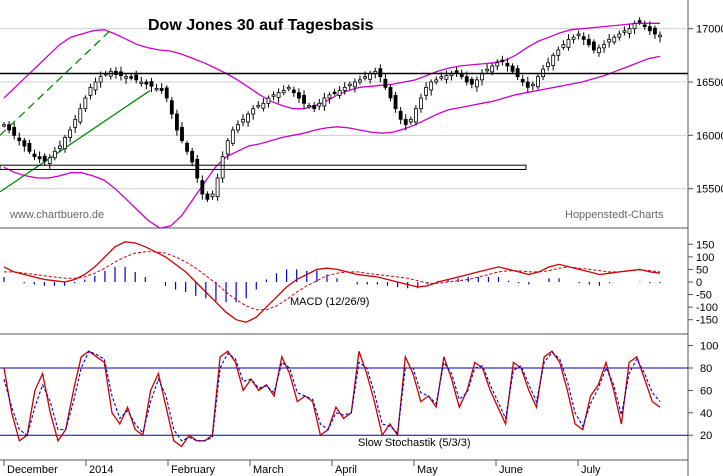  What do you see at coordinates (709, 190) in the screenshot?
I see `main-y-tick-label: 15500` at bounding box center [709, 190].